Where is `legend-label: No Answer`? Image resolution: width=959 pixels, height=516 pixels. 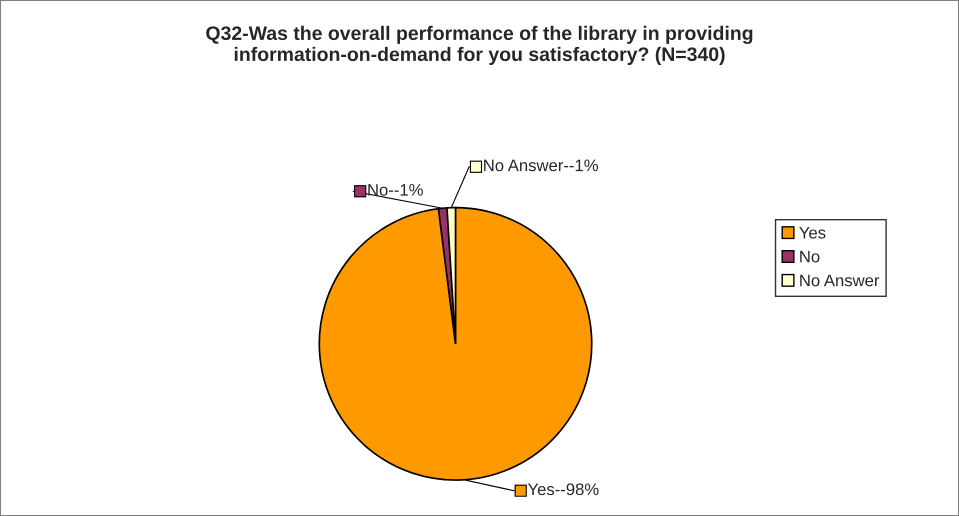 legend-label: No Answer is located at coordinates (840, 280).